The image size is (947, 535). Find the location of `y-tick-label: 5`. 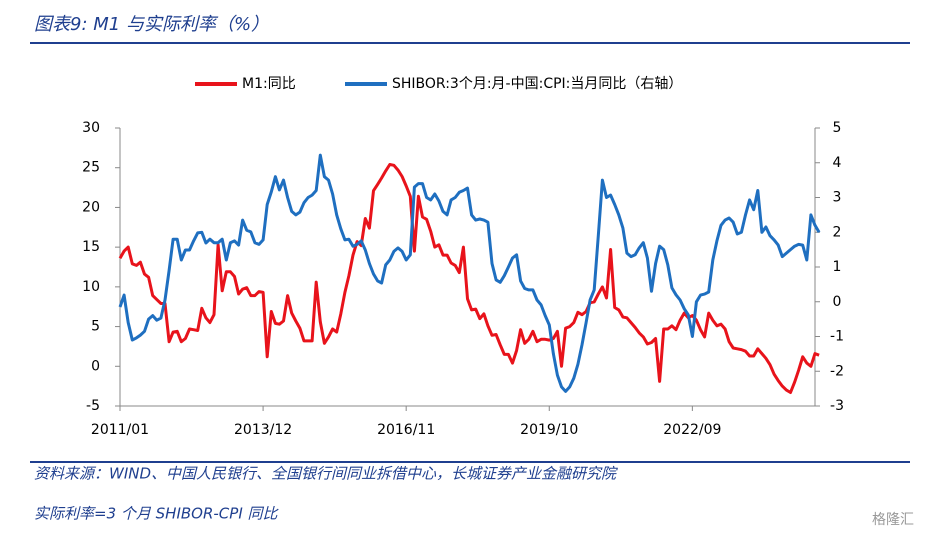

y-tick-label: 5 is located at coordinates (95, 327).